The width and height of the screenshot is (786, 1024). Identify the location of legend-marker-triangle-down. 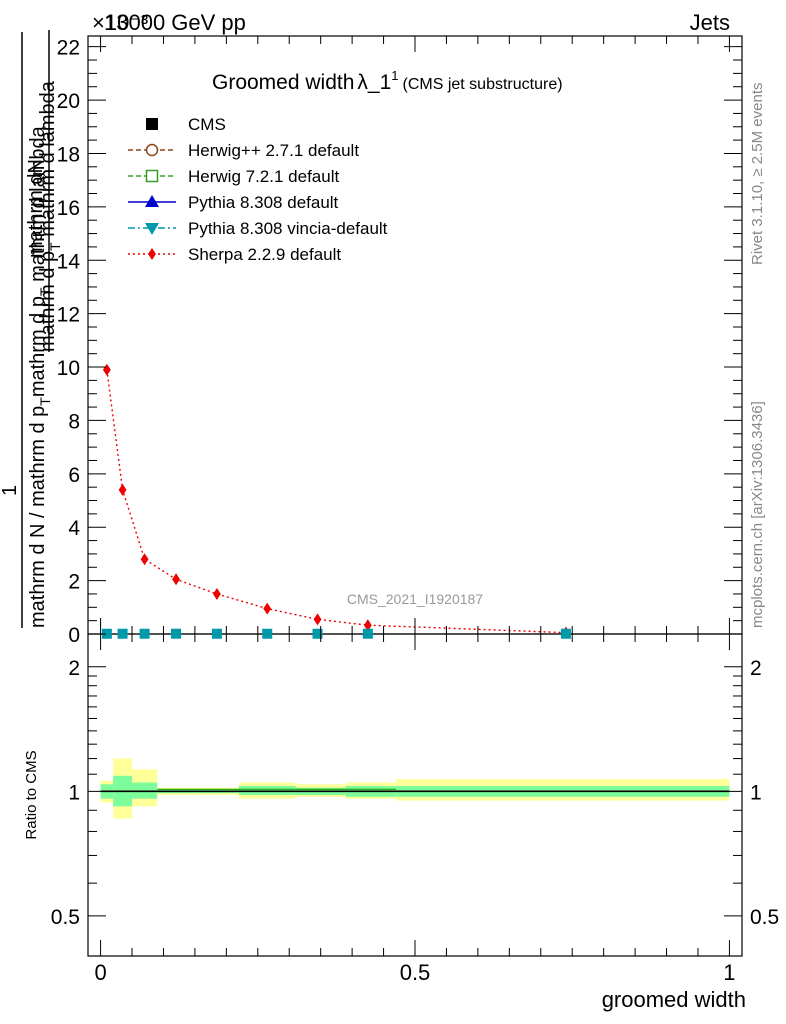
(152, 229).